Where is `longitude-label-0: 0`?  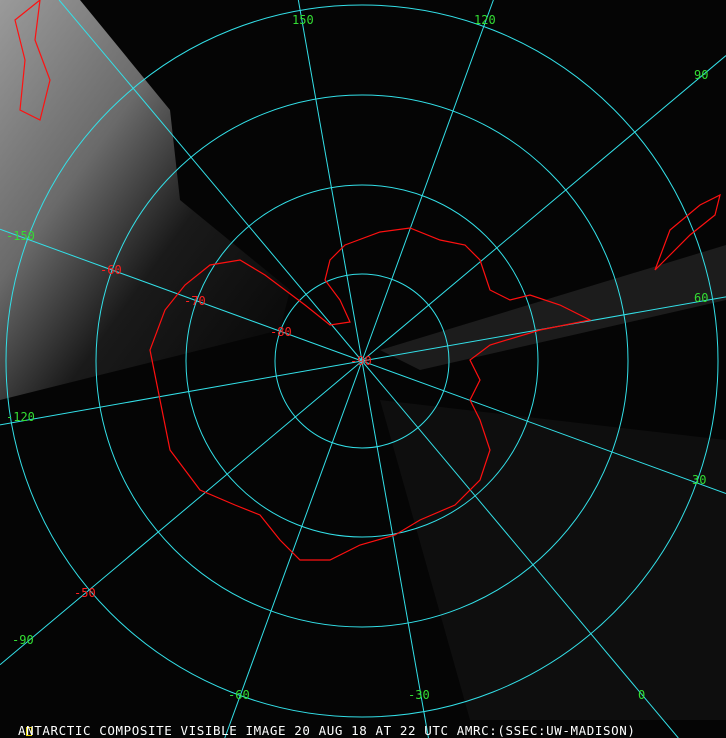 longitude-label-0: 0 is located at coordinates (642, 695).